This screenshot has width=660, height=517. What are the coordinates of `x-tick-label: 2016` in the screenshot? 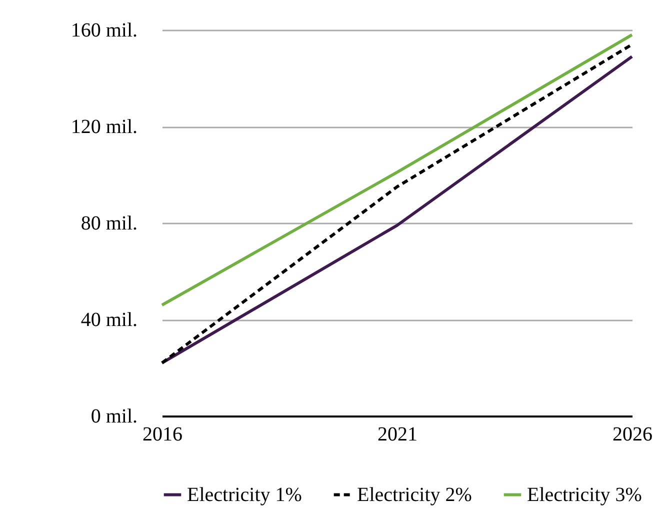 It's located at (162, 435).